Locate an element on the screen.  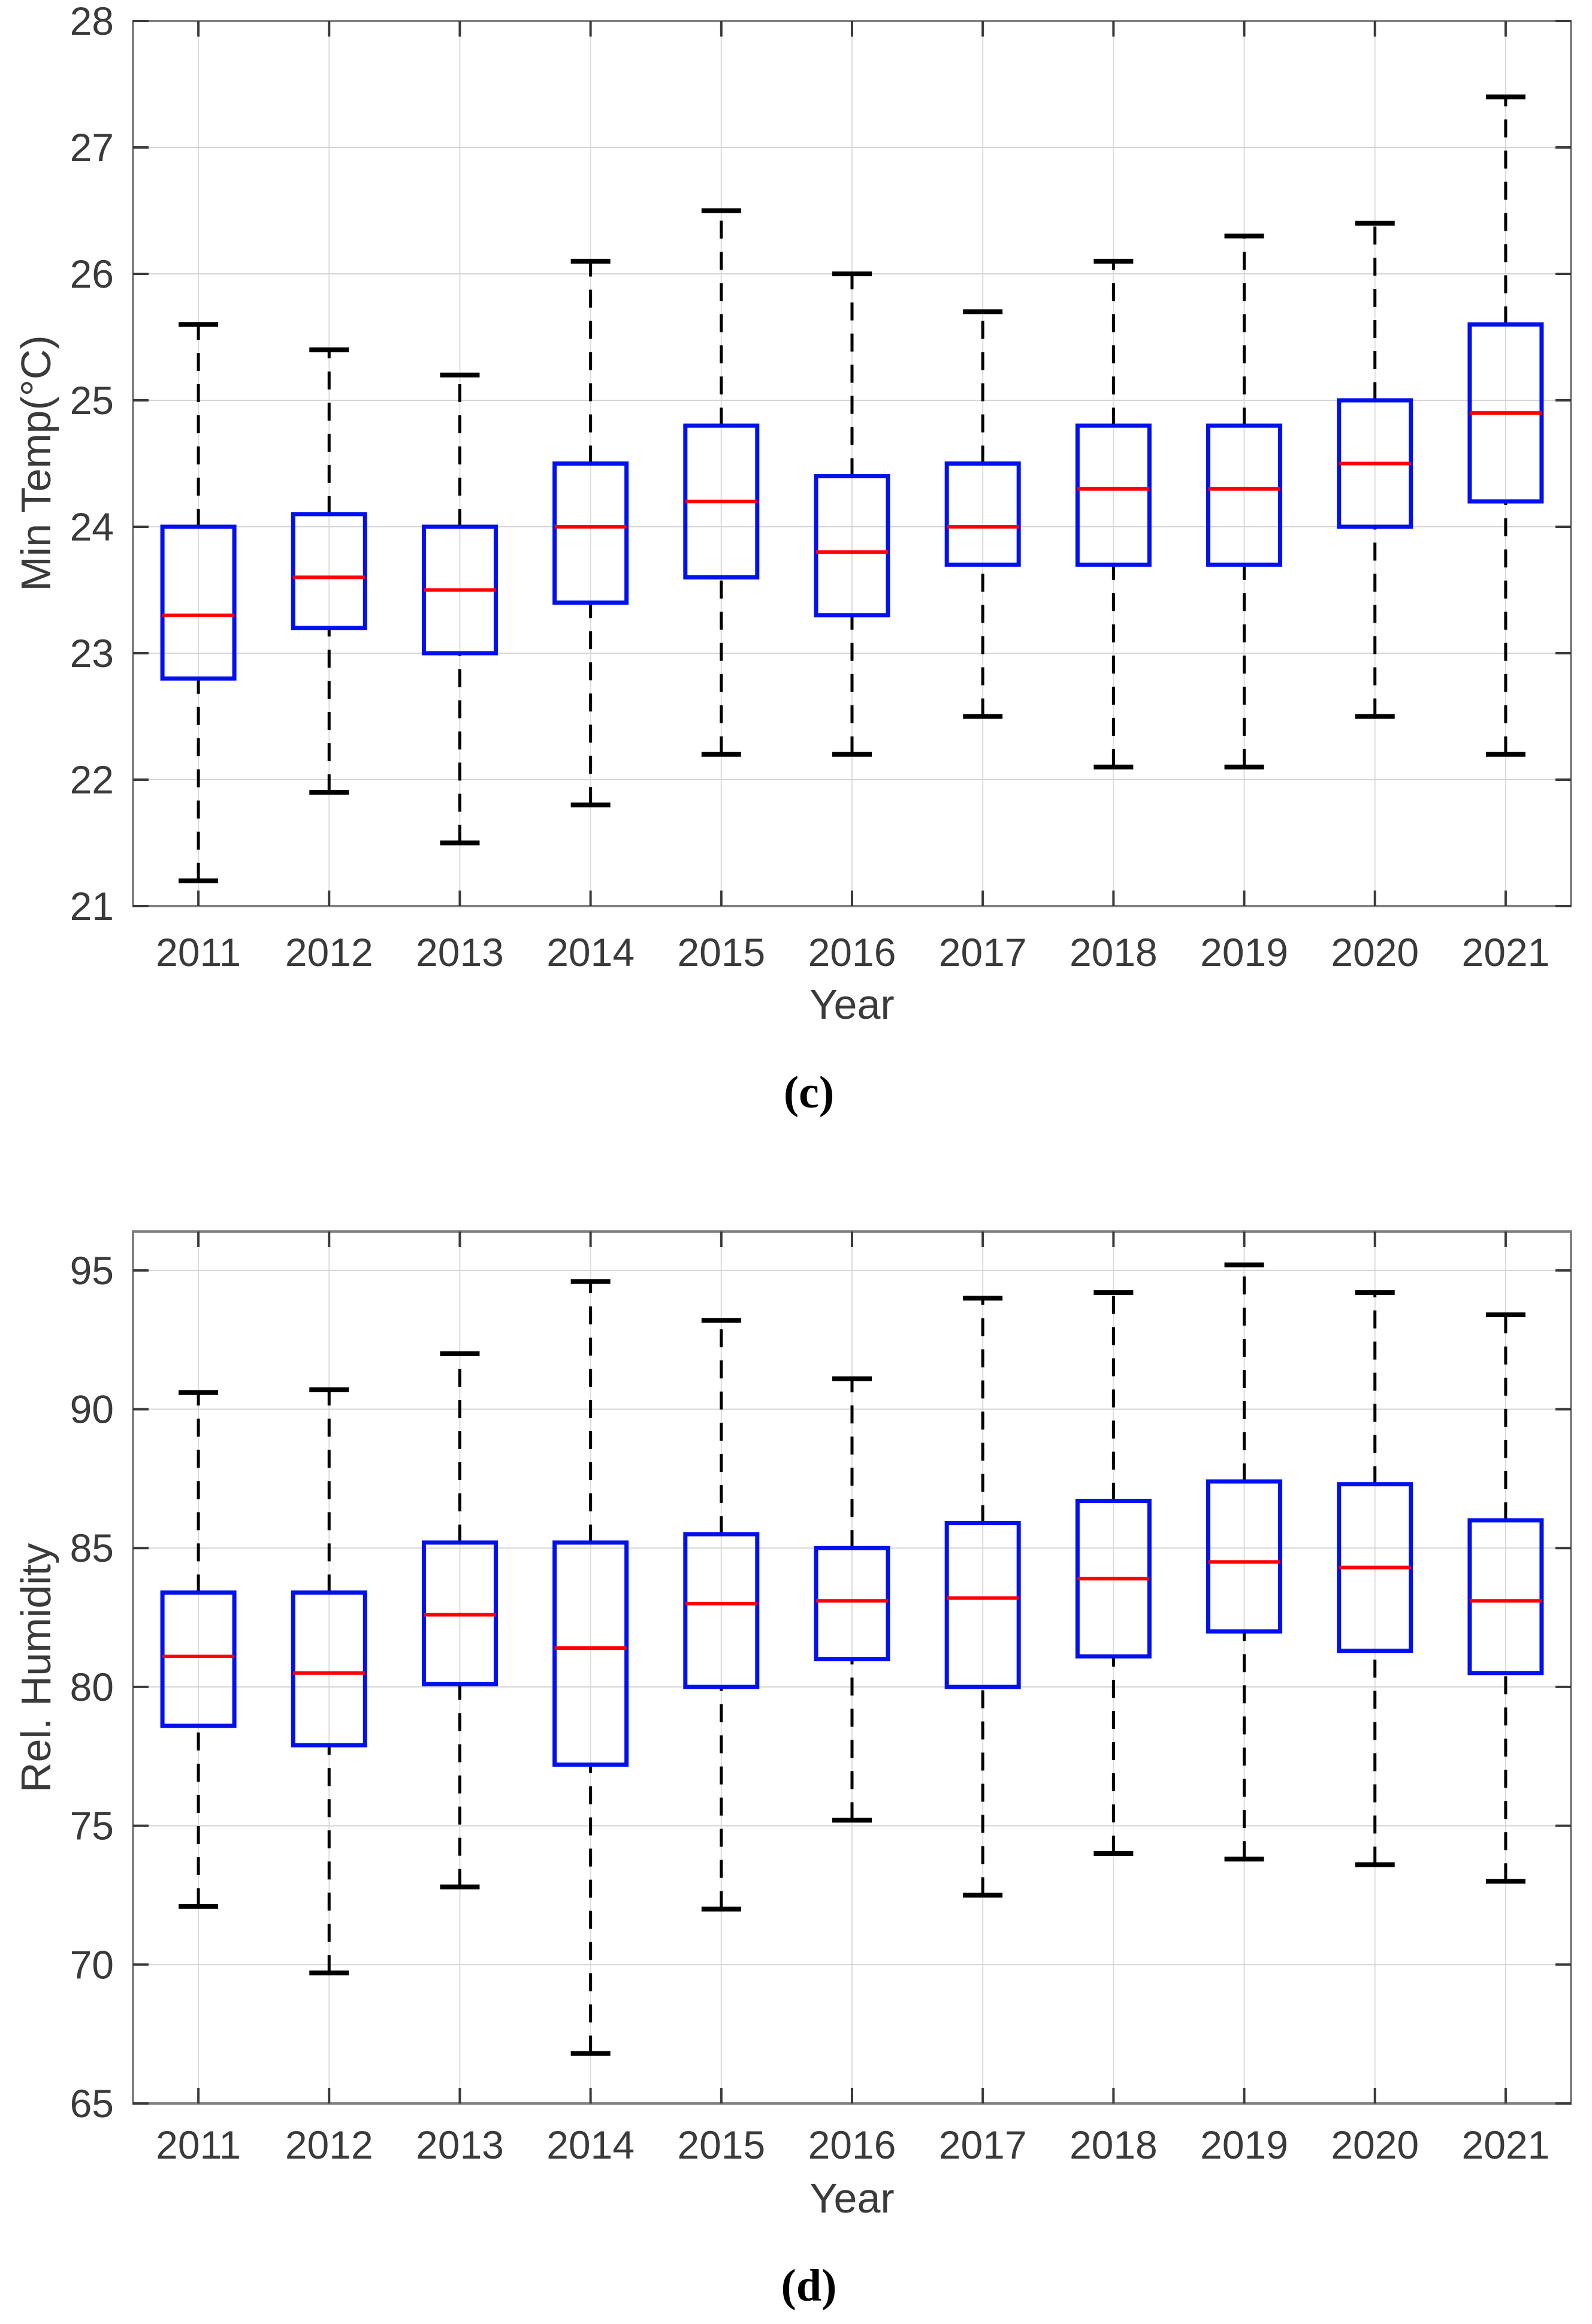
y-tick-label: 28 is located at coordinates (92, 21).